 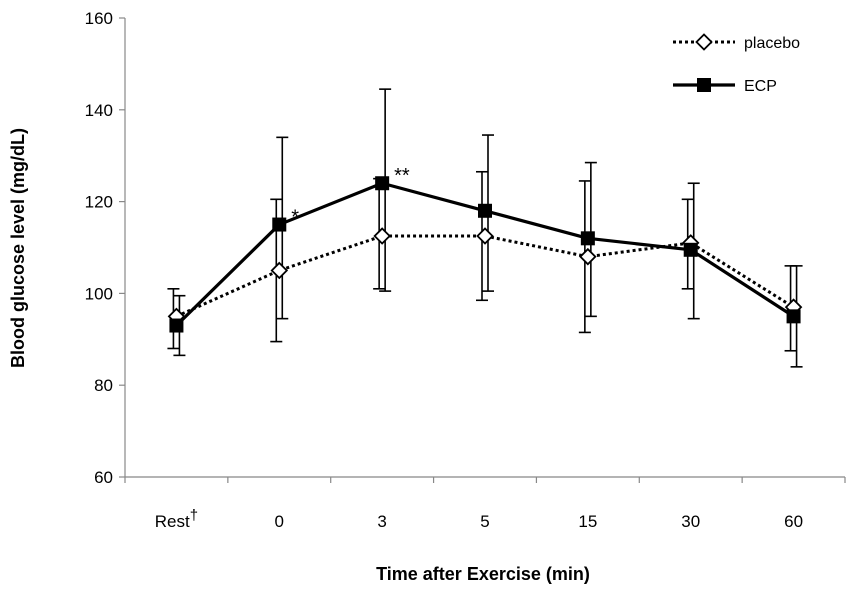 What do you see at coordinates (725, 86) in the screenshot?
I see `legend-item-ecp: ECP` at bounding box center [725, 86].